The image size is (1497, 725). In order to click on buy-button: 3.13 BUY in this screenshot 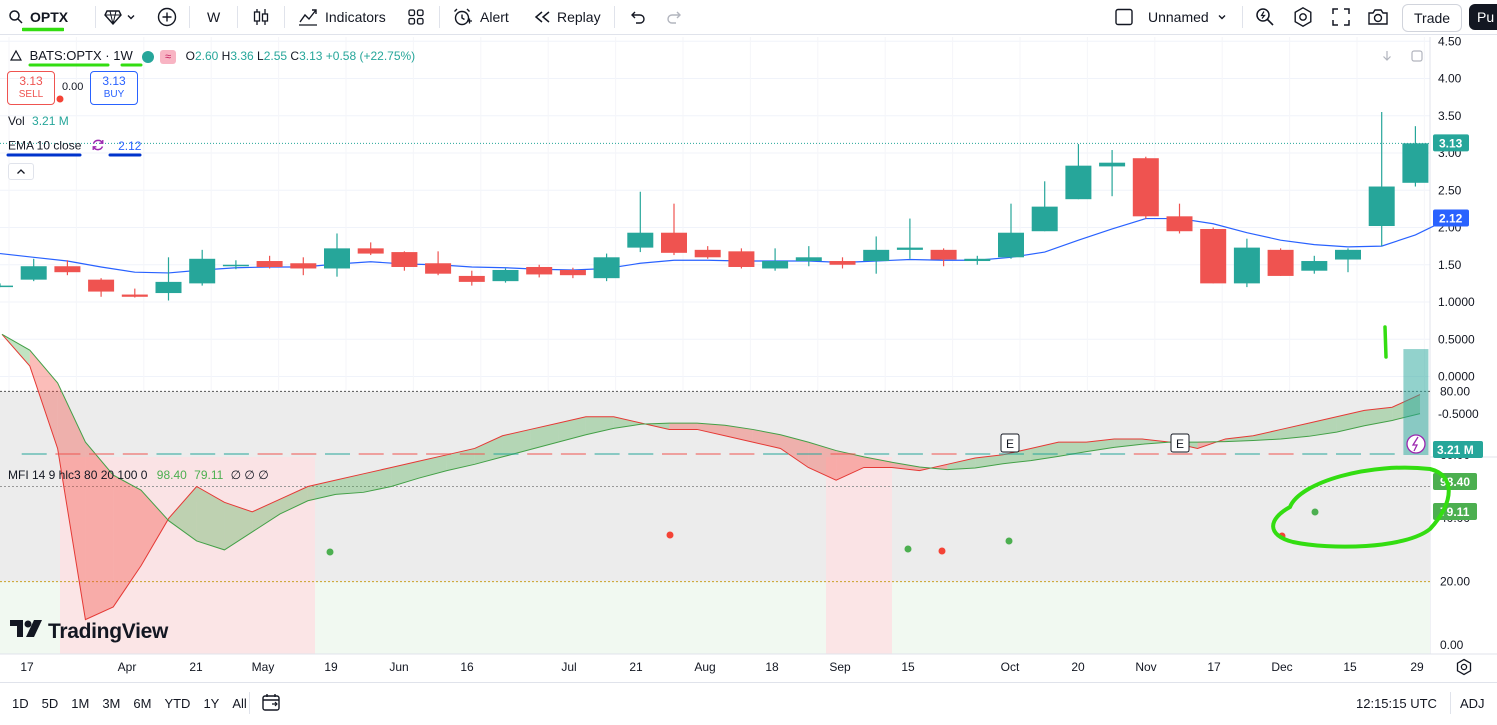, I will do `click(114, 88)`.